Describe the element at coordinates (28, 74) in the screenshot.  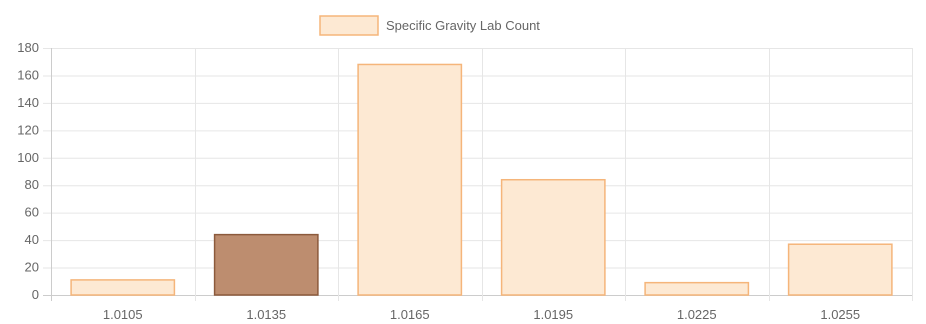
I see `y-tick-label: 160` at that location.